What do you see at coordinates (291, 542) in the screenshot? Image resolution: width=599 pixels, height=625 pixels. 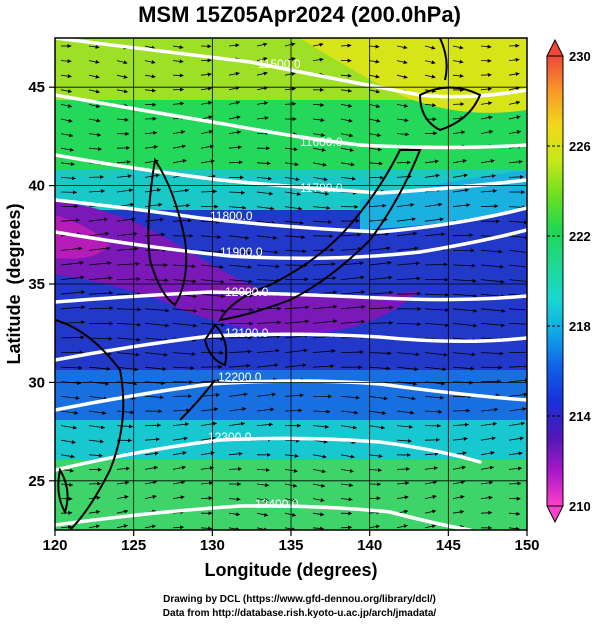 I see `x-axis: 120 125 130 135 140 145 150` at bounding box center [291, 542].